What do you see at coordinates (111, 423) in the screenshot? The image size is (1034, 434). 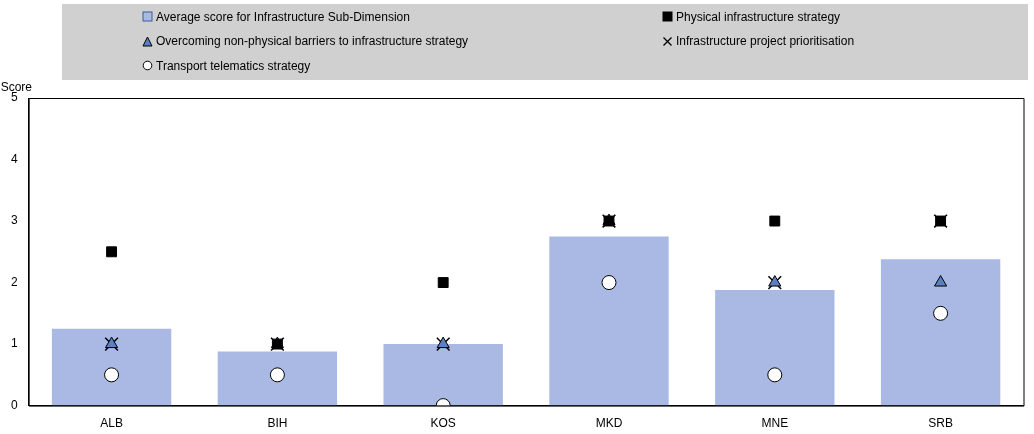 I see `x-tick-label: ALB` at bounding box center [111, 423].